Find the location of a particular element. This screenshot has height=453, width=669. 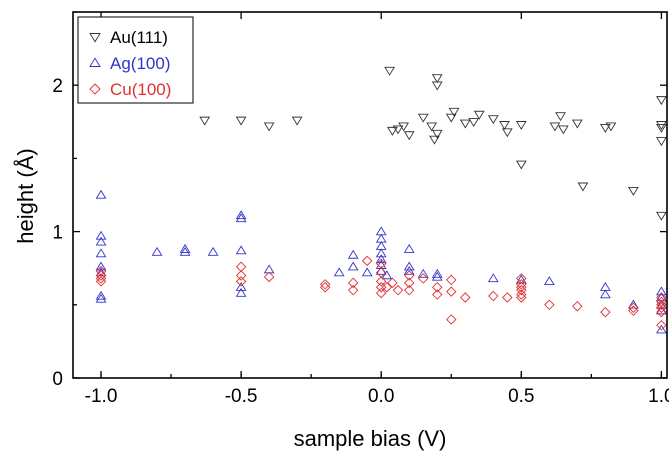

legend: Au(111) Ag(100) Cu(100) is located at coordinates (135, 60).